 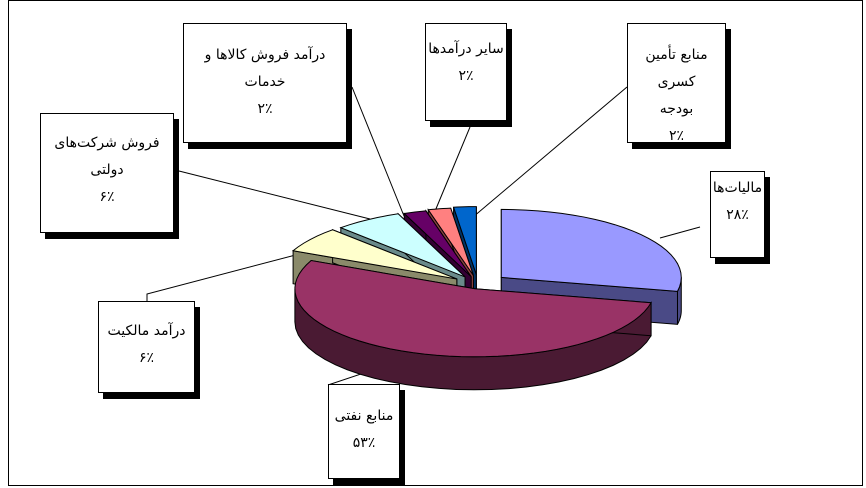 I want to click on label-budget-deficit-name-1: منابع تأمین کسری, so click(x=676, y=68).